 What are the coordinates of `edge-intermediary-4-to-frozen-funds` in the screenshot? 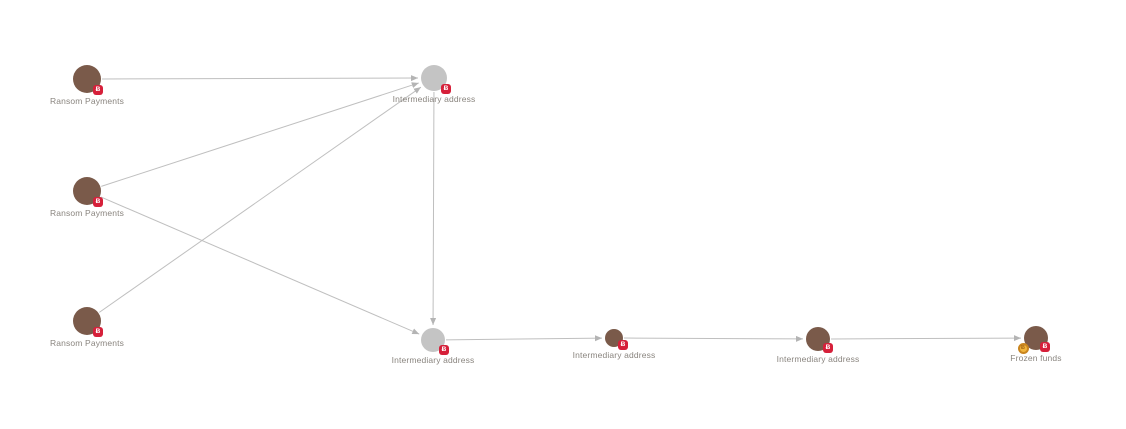 It's located at (926, 338).